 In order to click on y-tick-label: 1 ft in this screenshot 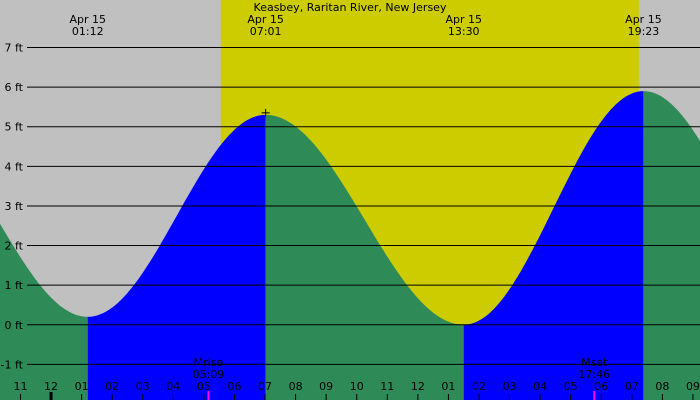, I will do `click(14, 285)`.